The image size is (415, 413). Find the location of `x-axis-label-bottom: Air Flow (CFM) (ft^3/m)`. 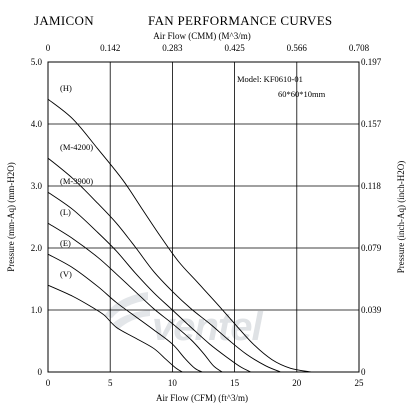

x-axis-label-bottom: Air Flow (CFM) (ft^3/m) is located at coordinates (202, 398).